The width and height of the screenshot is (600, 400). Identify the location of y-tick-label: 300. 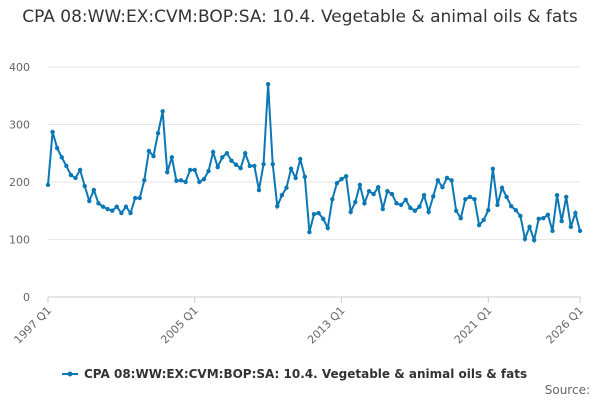
(19, 125).